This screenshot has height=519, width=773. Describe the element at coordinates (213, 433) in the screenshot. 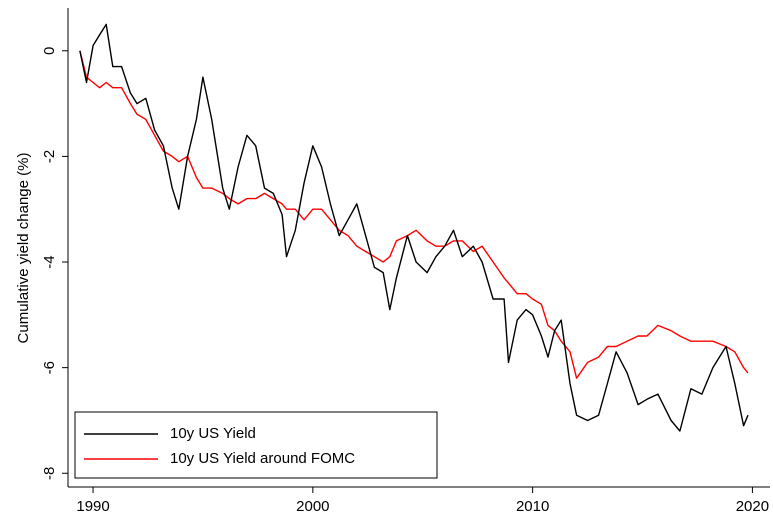

I see `legend-label: 10y US Yield` at that location.